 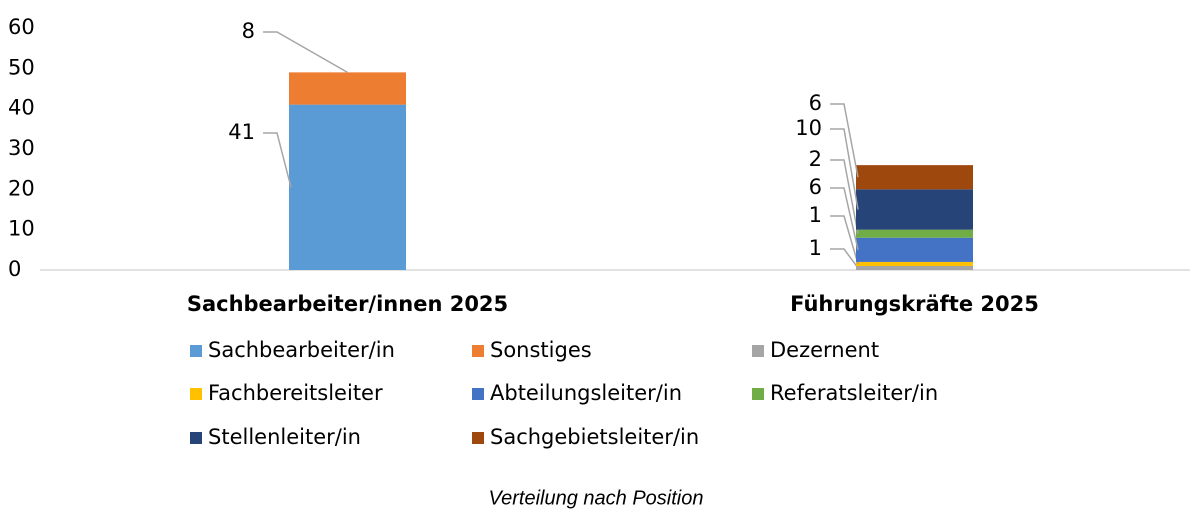 What do you see at coordinates (594, 437) in the screenshot?
I see `legend-label: Sachgebietsleiter/in` at bounding box center [594, 437].